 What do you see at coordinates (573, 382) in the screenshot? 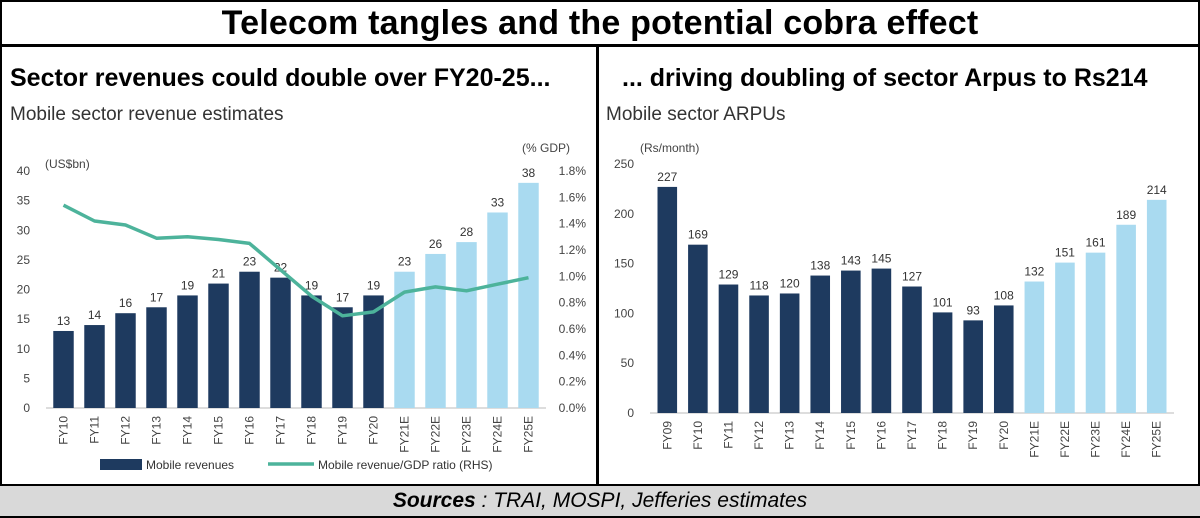
I see `y2-tick-label: 0.2%` at bounding box center [573, 382].